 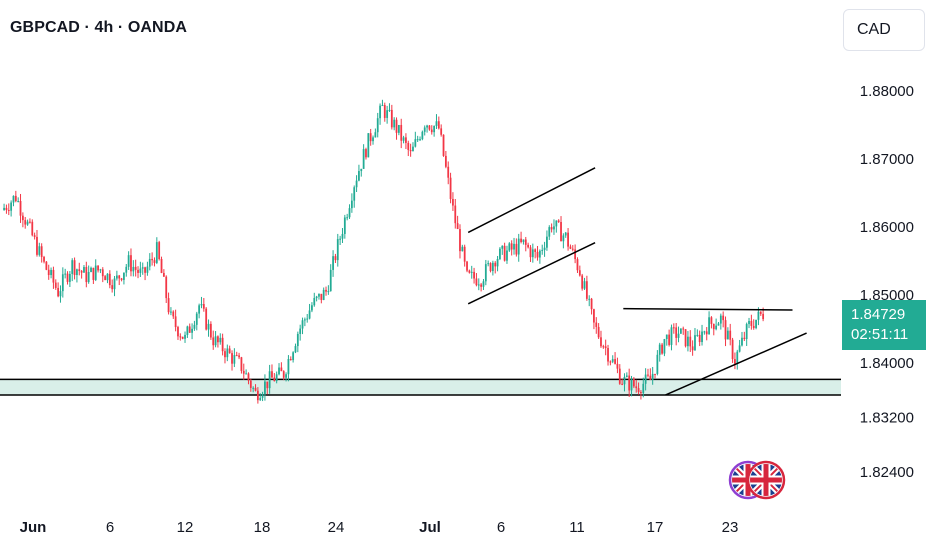 What do you see at coordinates (878, 314) in the screenshot?
I see `last-price-value: 1.84729` at bounding box center [878, 314].